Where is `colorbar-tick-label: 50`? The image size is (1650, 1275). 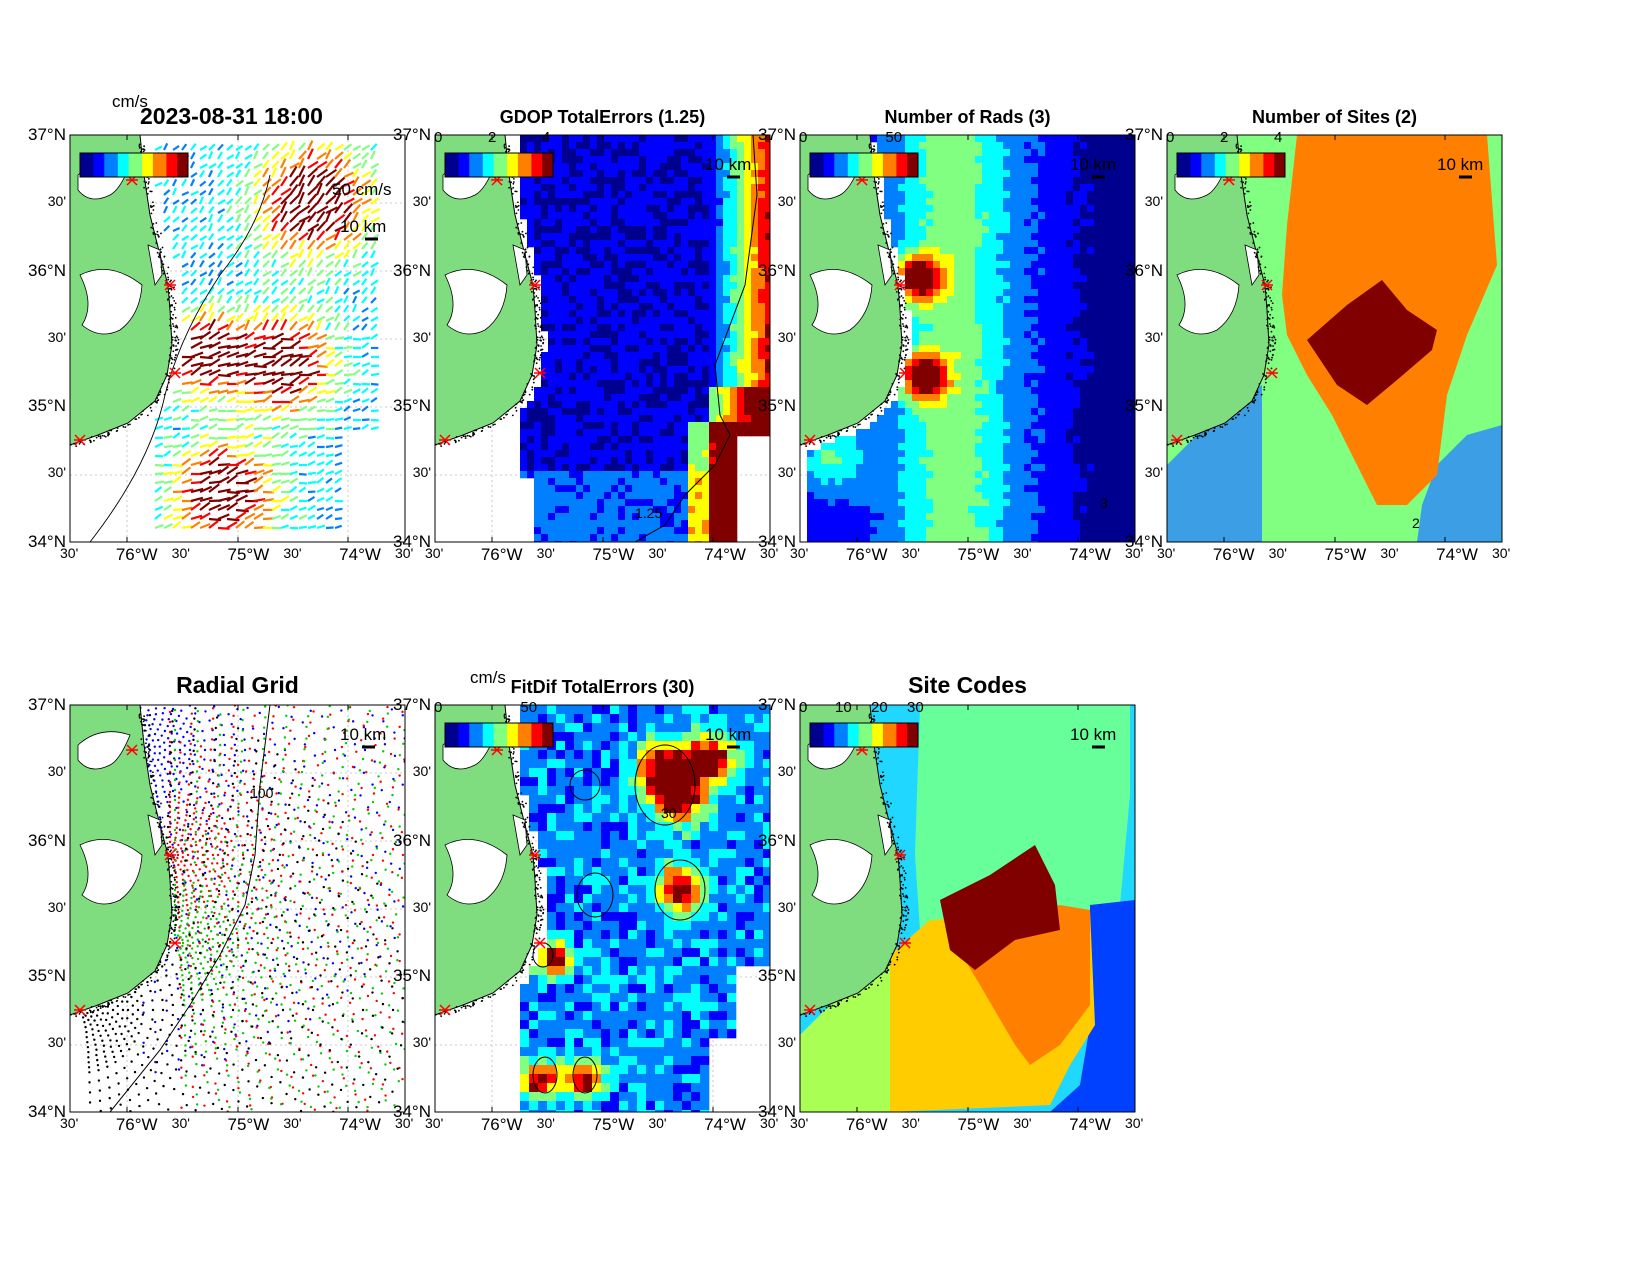 colorbar-tick-label: 50 is located at coordinates (529, 707).